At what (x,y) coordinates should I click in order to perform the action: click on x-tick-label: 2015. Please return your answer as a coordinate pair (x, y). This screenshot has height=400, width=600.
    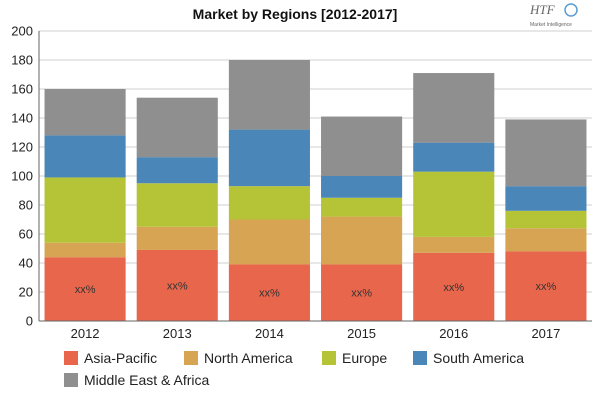
    Looking at the image, I should click on (361, 333).